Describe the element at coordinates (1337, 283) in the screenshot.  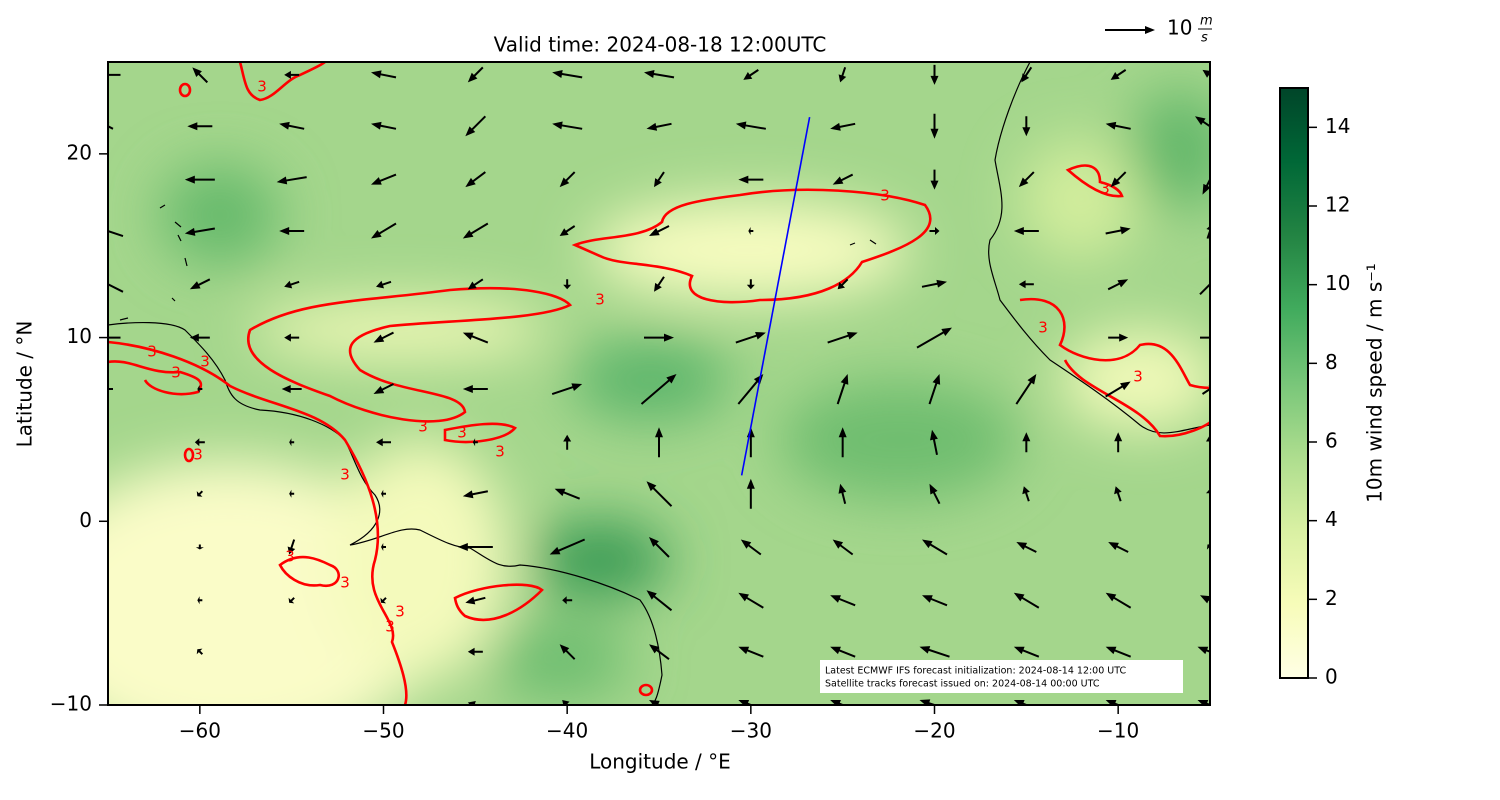
I see `colorbar-tick-label: 10` at that location.